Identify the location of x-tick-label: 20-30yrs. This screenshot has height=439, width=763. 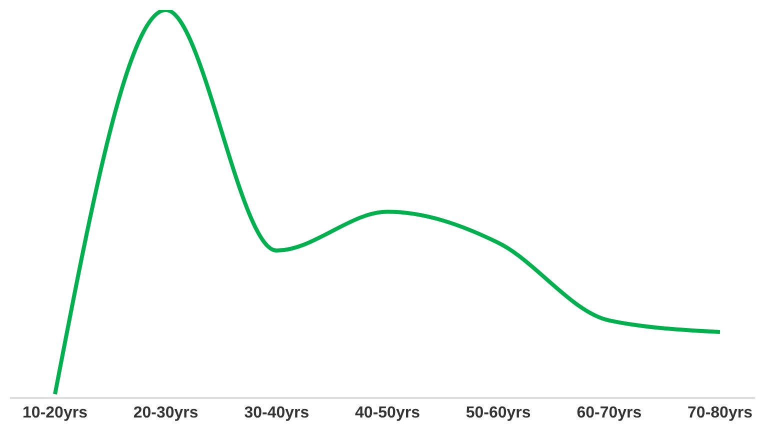
(165, 413).